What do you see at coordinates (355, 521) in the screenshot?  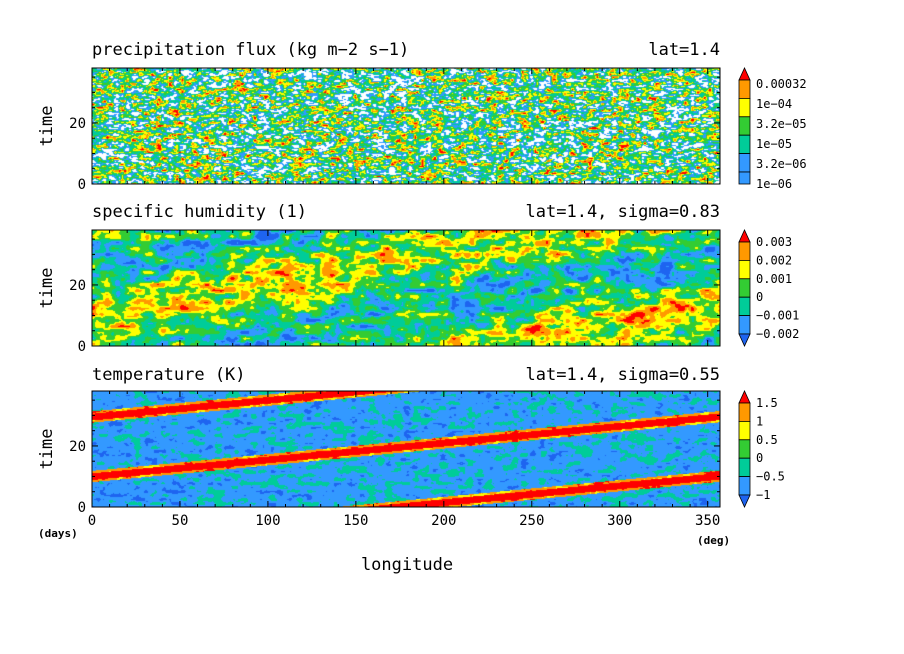 I see `x-tick-label: 150` at bounding box center [355, 521].